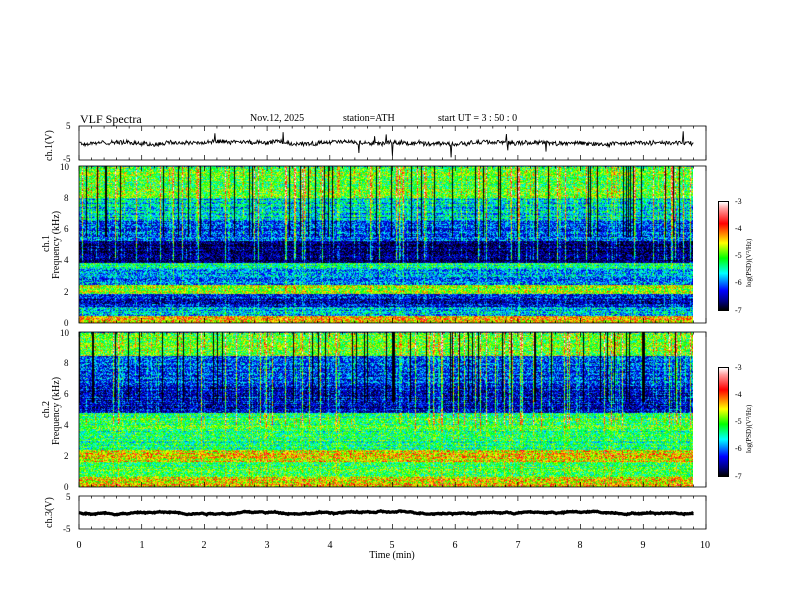 This screenshot has width=792, height=612. What do you see at coordinates (643, 545) in the screenshot?
I see `x-tick-9: 9` at bounding box center [643, 545].